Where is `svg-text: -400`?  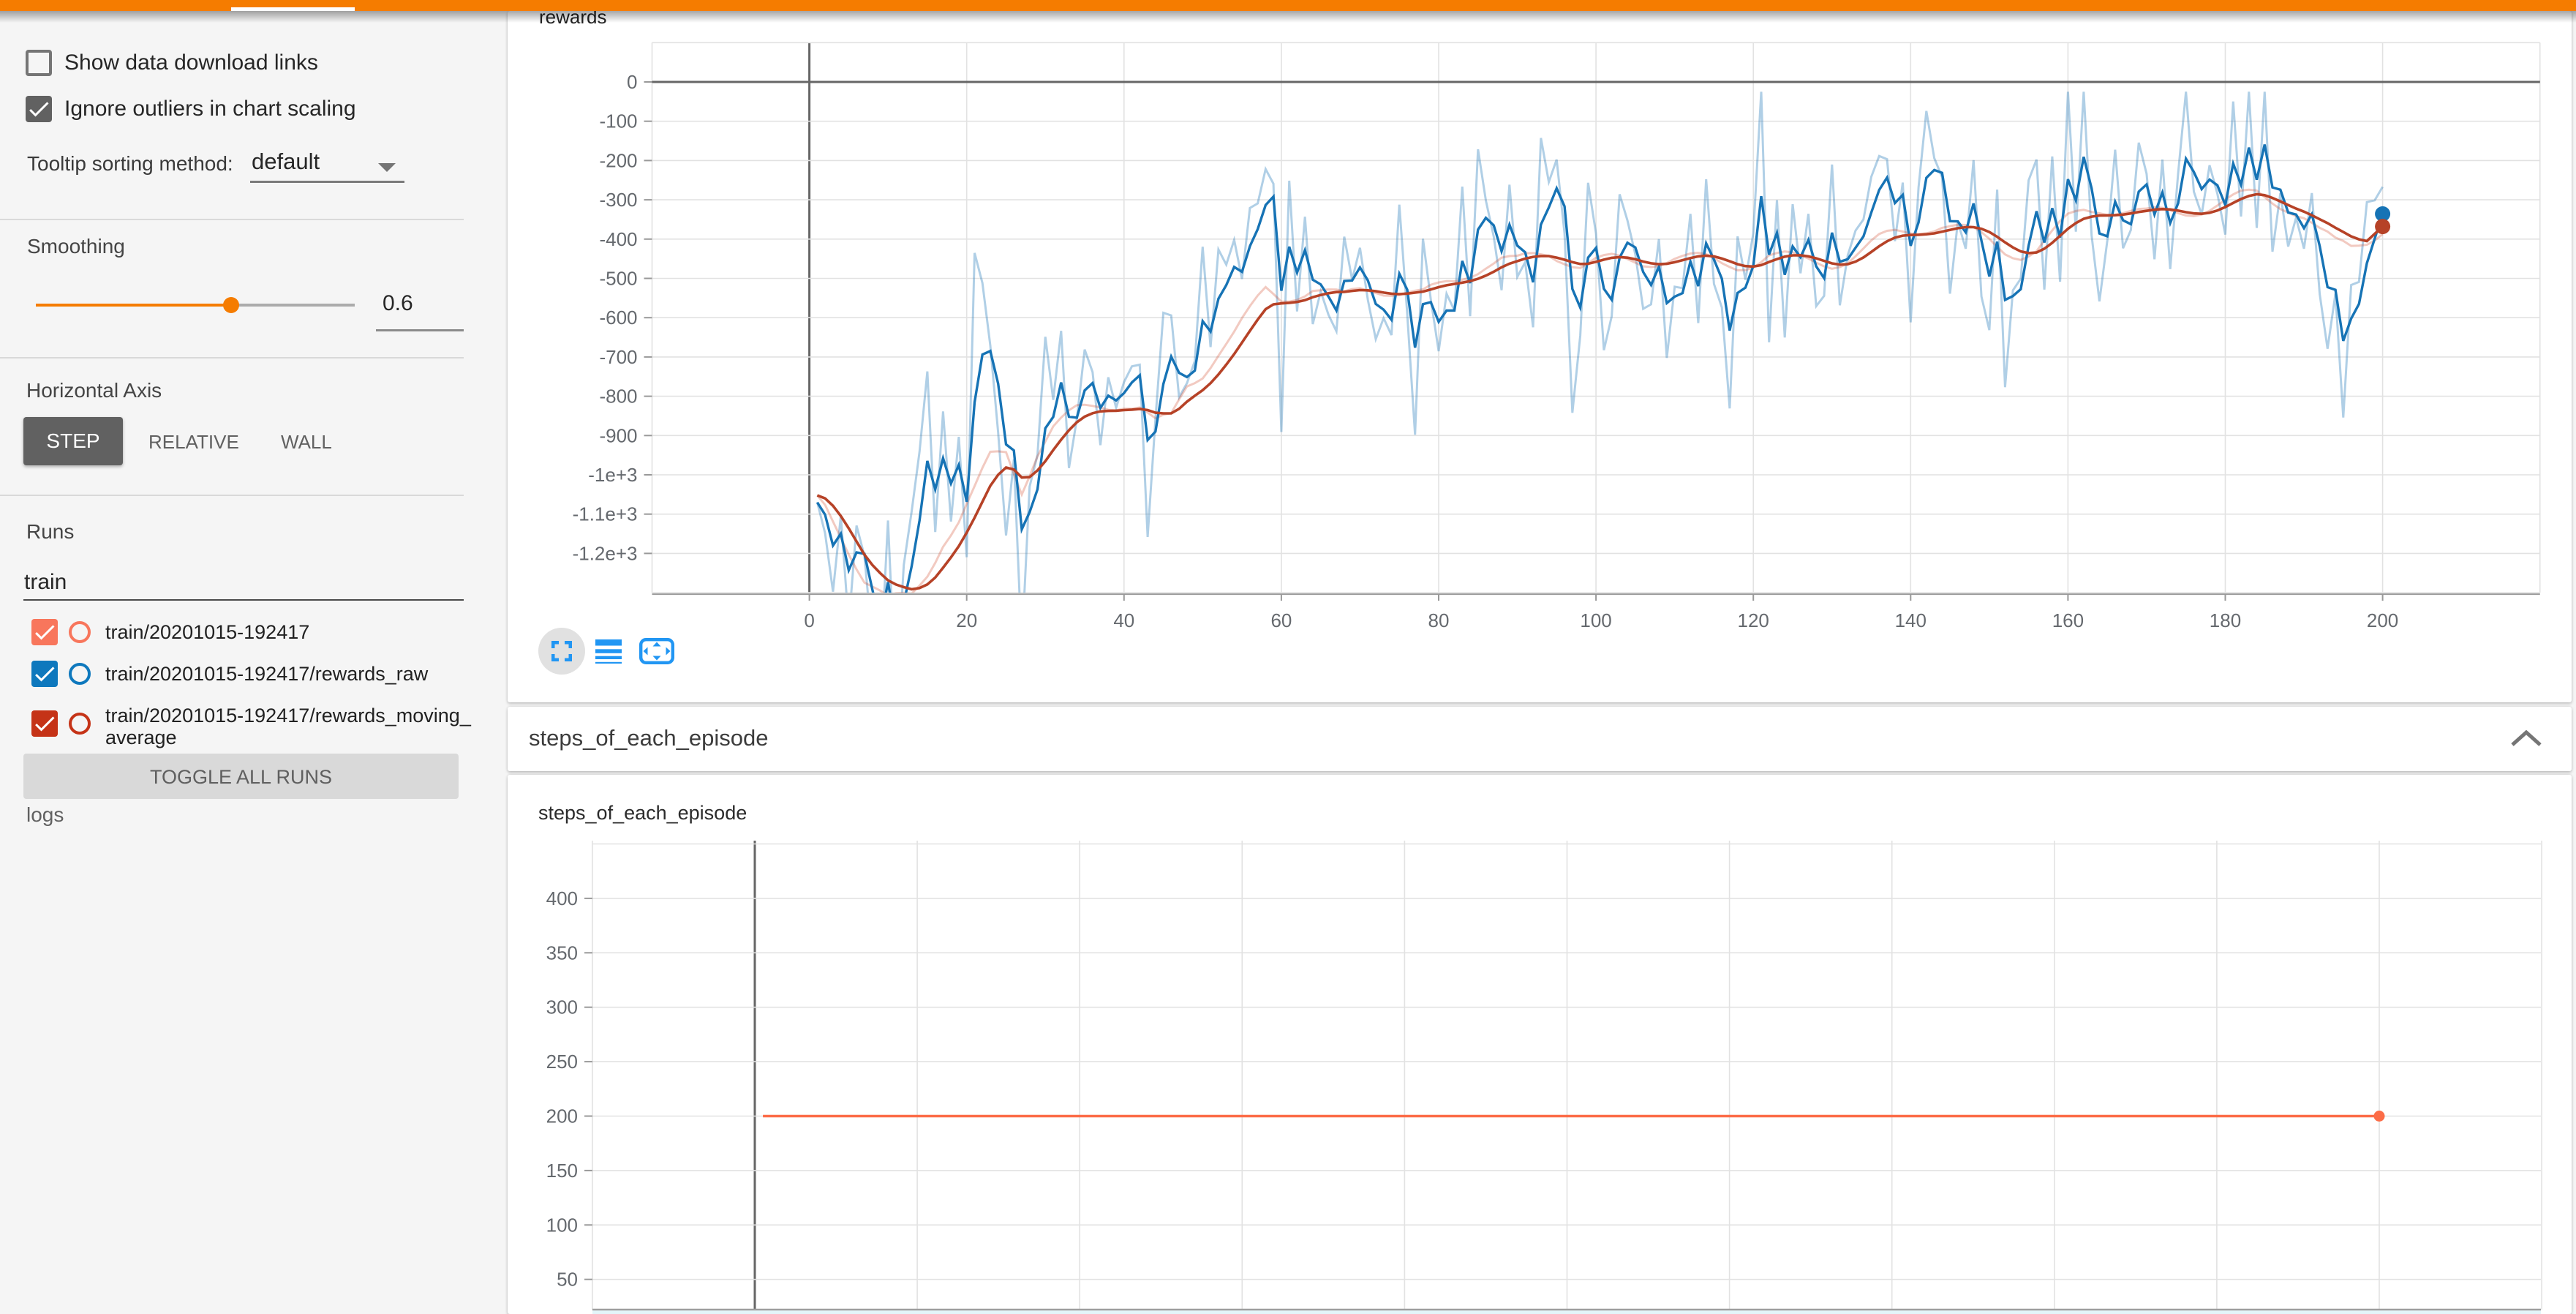
svg-text: -400 is located at coordinates (618, 239).